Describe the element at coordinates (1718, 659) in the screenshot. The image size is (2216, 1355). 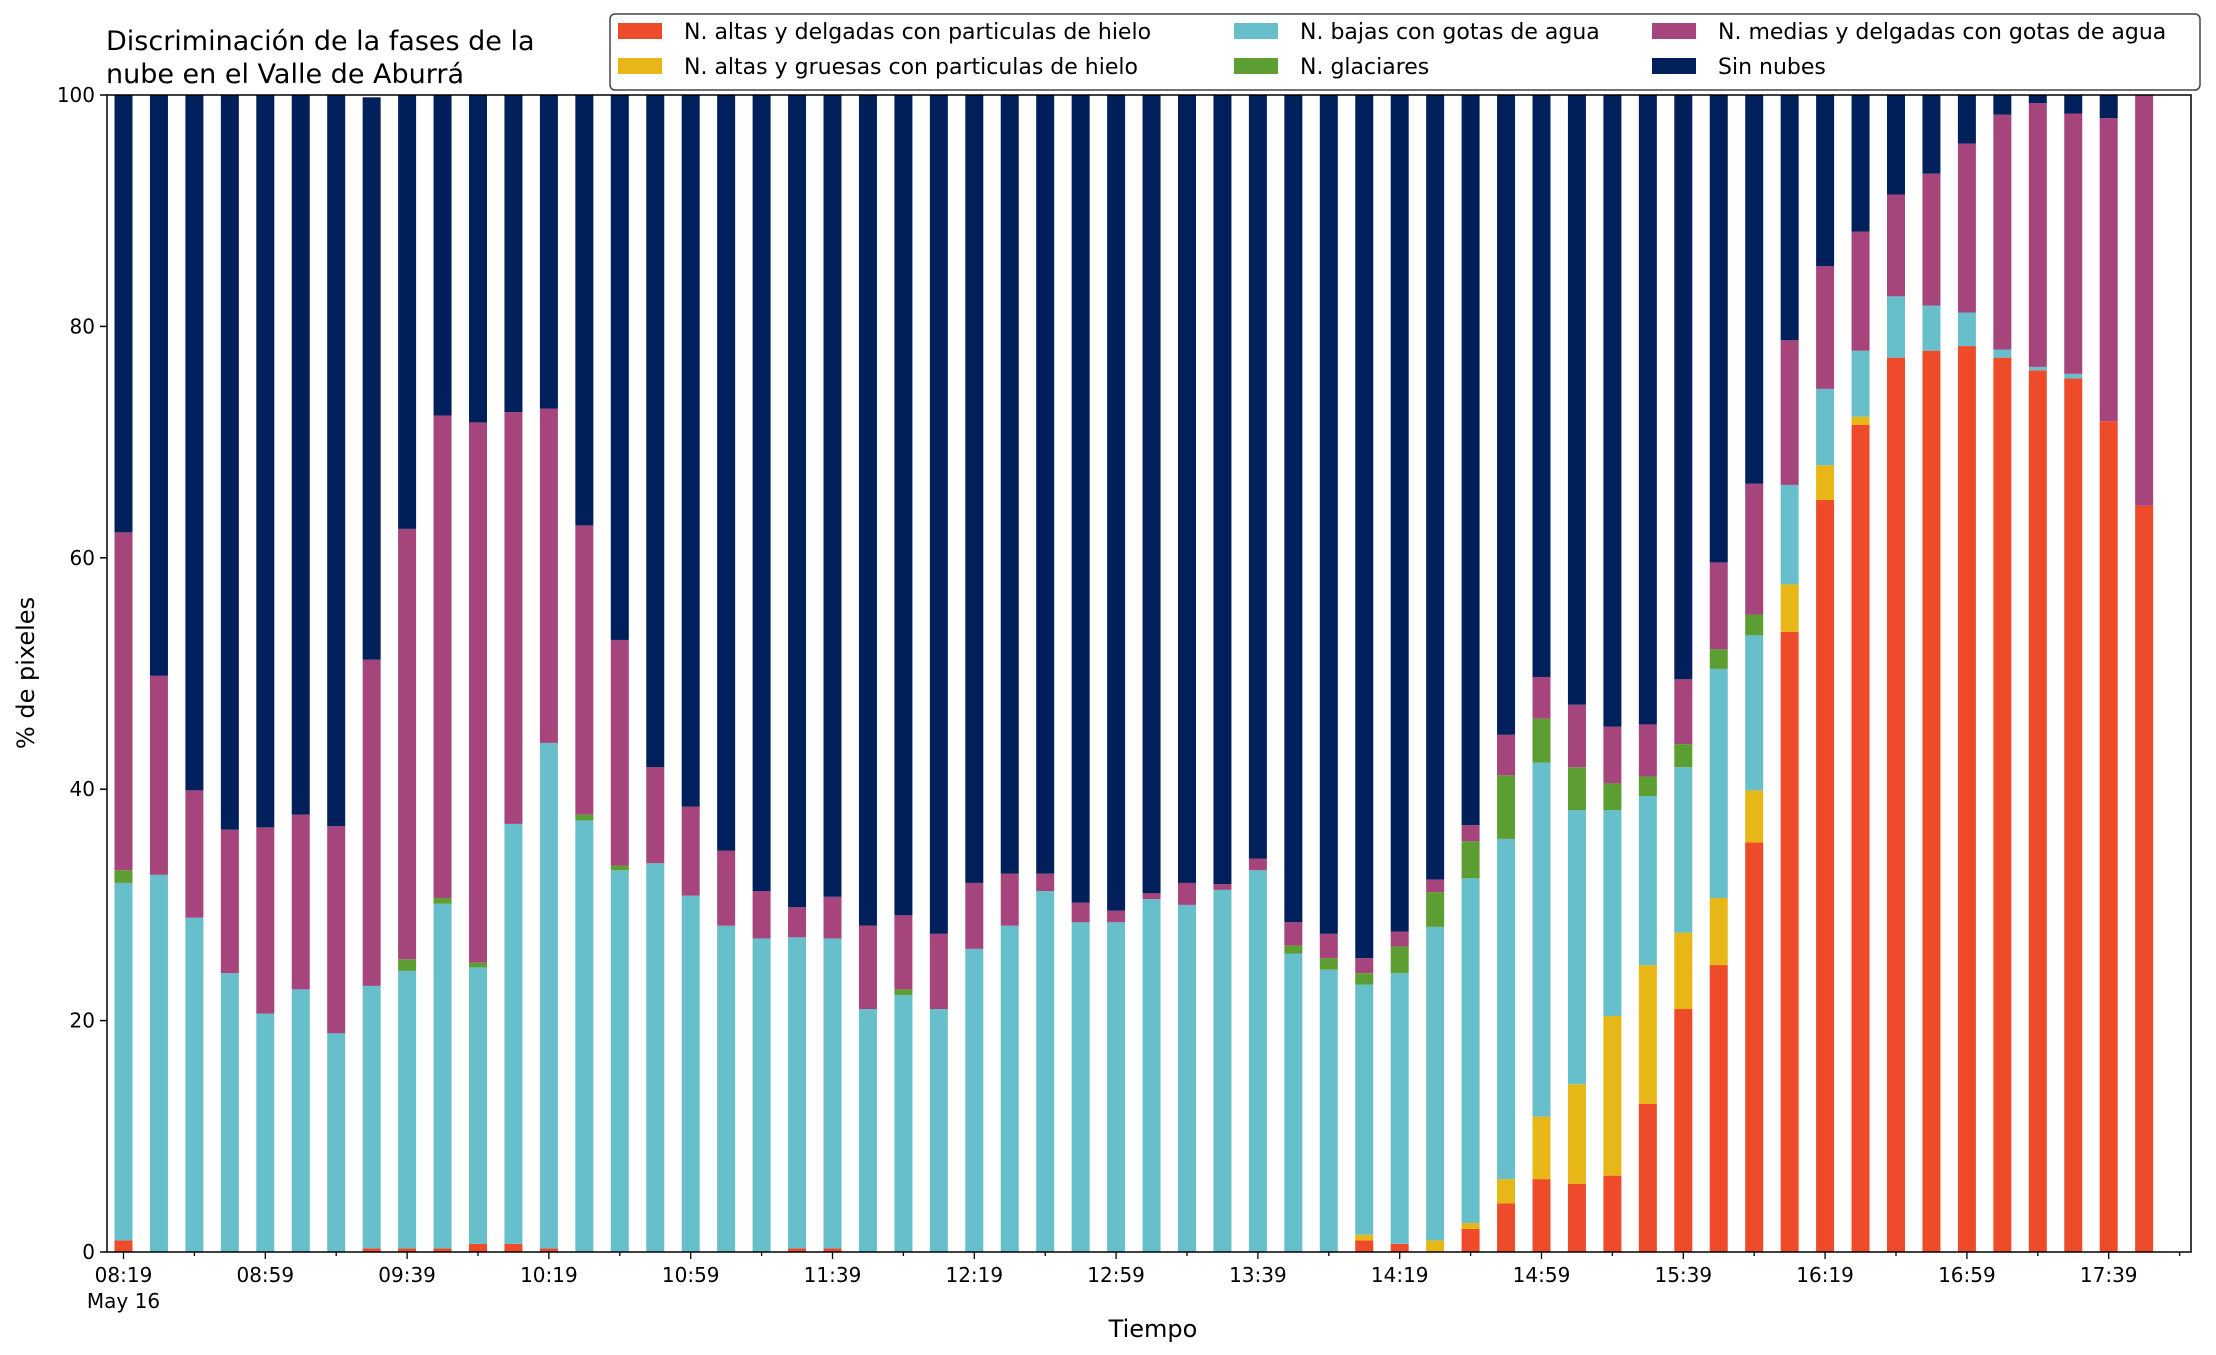
I see `bar-segment-s3-15:49` at that location.